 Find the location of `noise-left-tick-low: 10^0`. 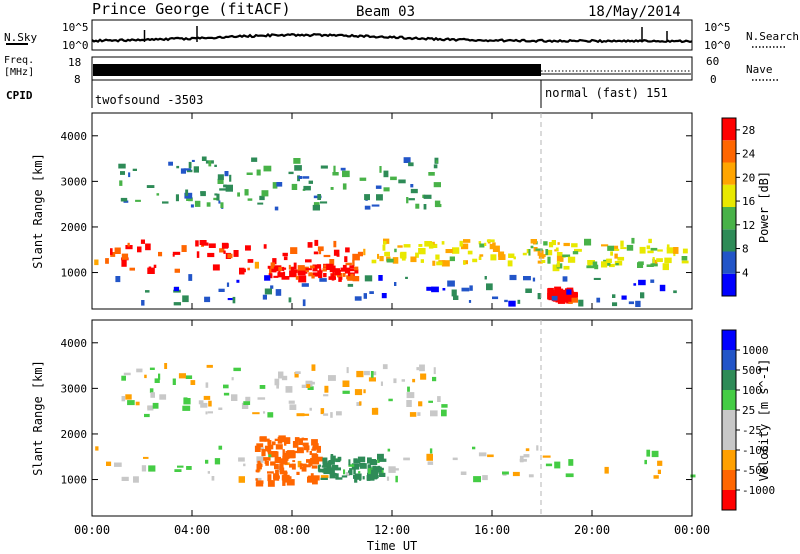

noise-left-tick-low: 10^0 is located at coordinates (75, 45).